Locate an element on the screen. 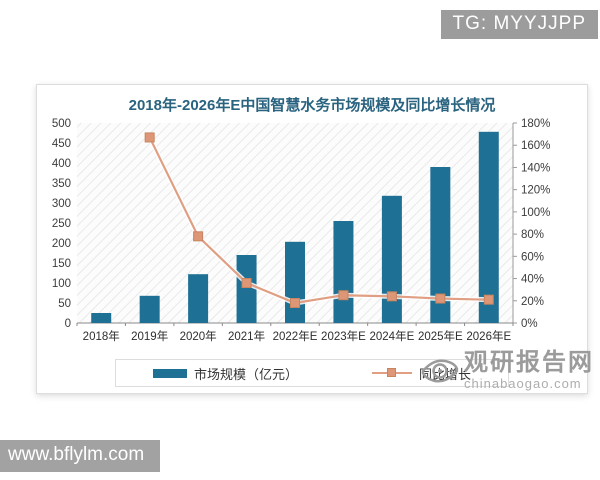 This screenshot has height=480, width=600. chart-title: 2018年-2026年E中国智慧水务市场规模及同比增长情况 is located at coordinates (312, 105).